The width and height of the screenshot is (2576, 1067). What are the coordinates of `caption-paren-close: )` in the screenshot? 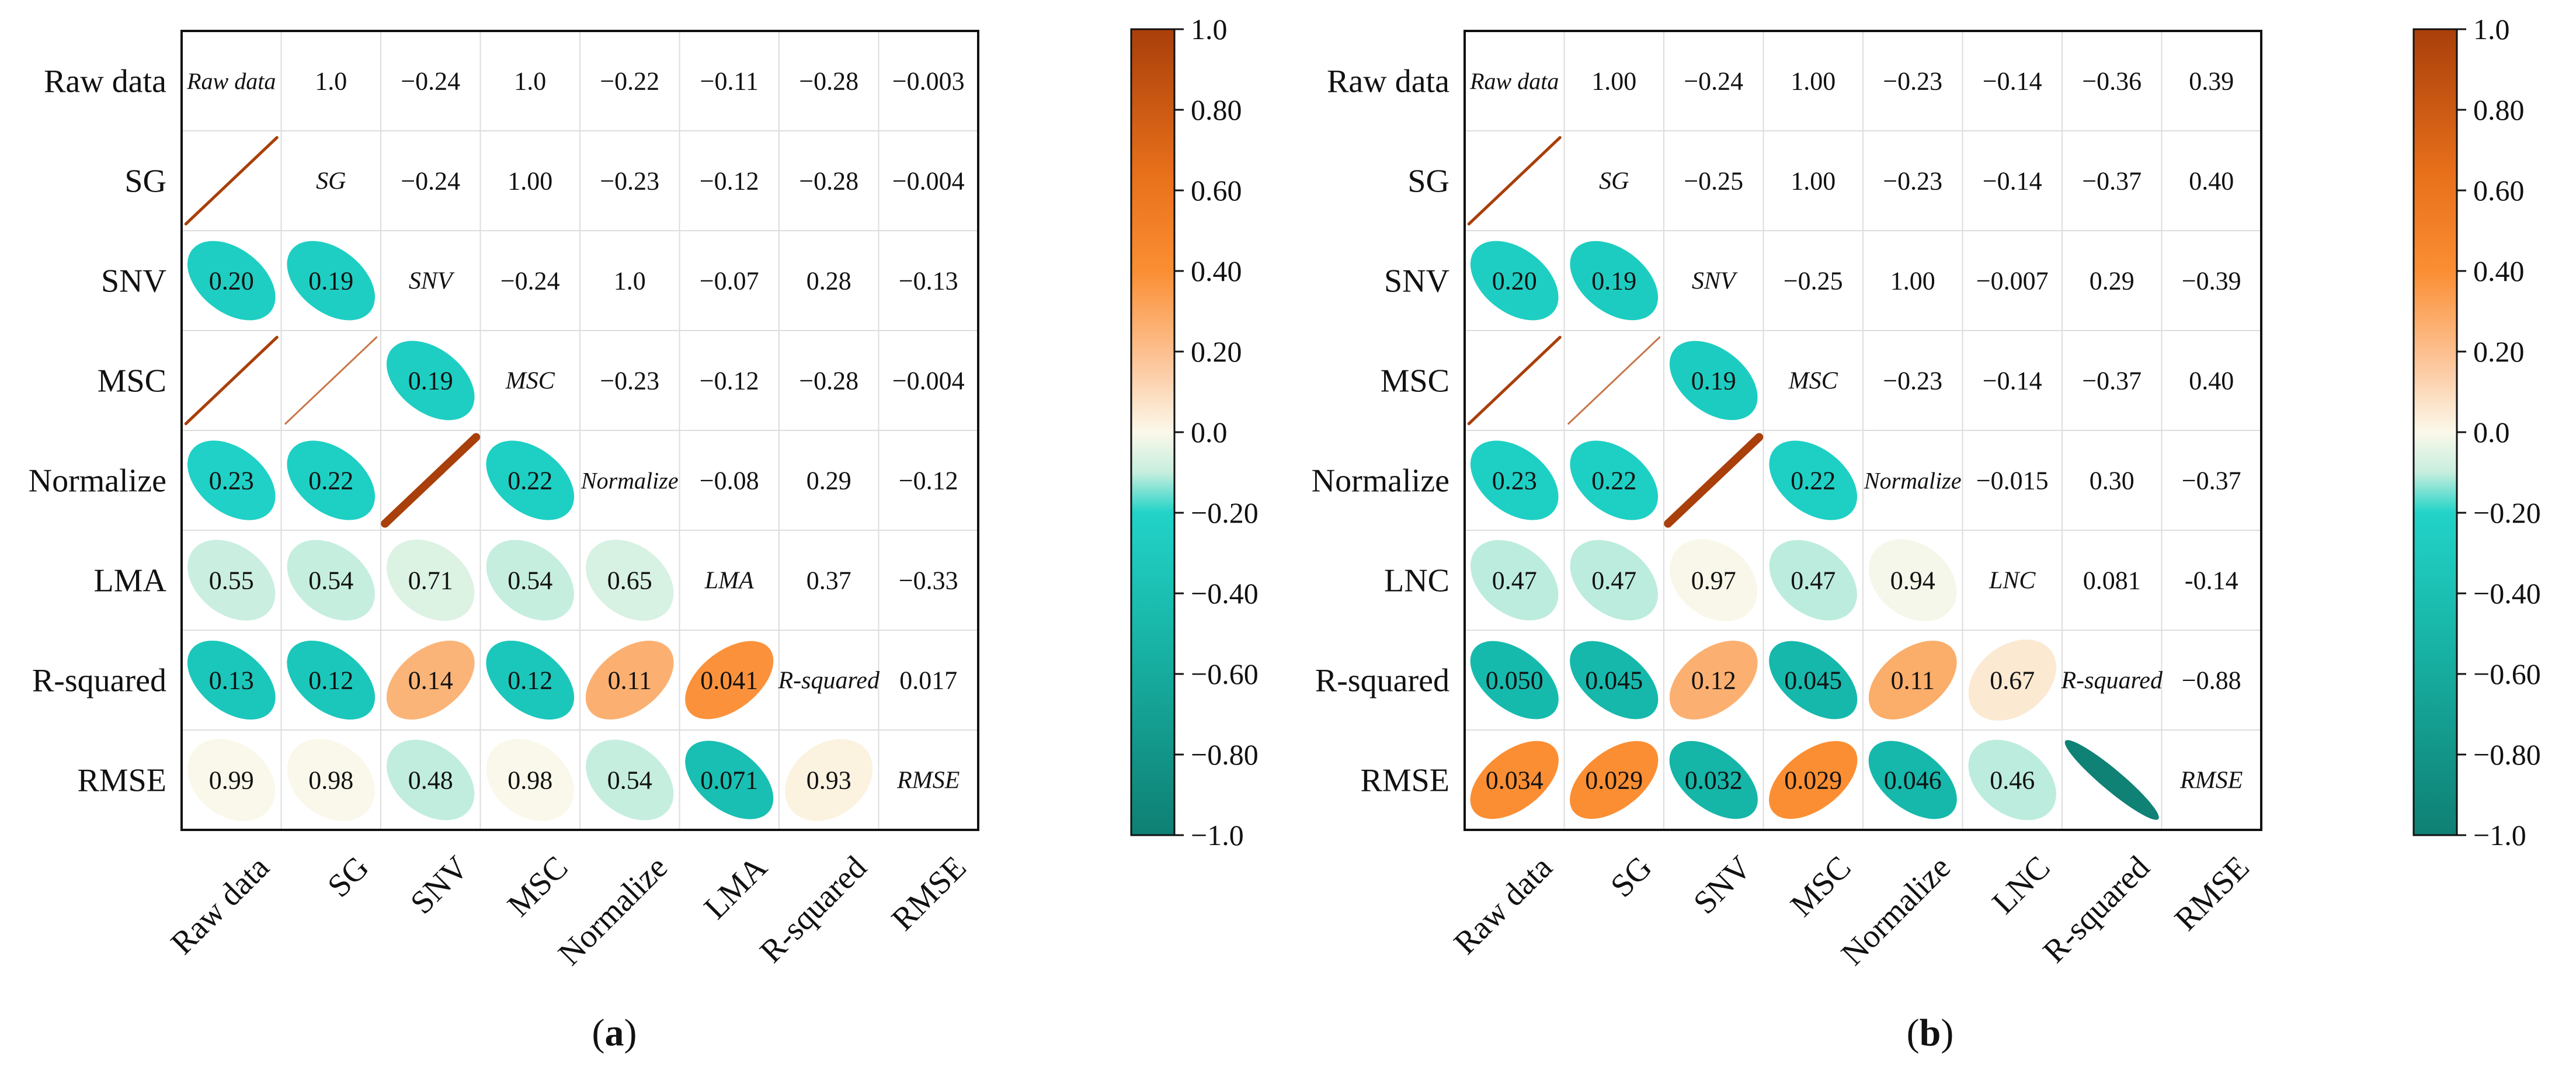 It's located at (1947, 1033).